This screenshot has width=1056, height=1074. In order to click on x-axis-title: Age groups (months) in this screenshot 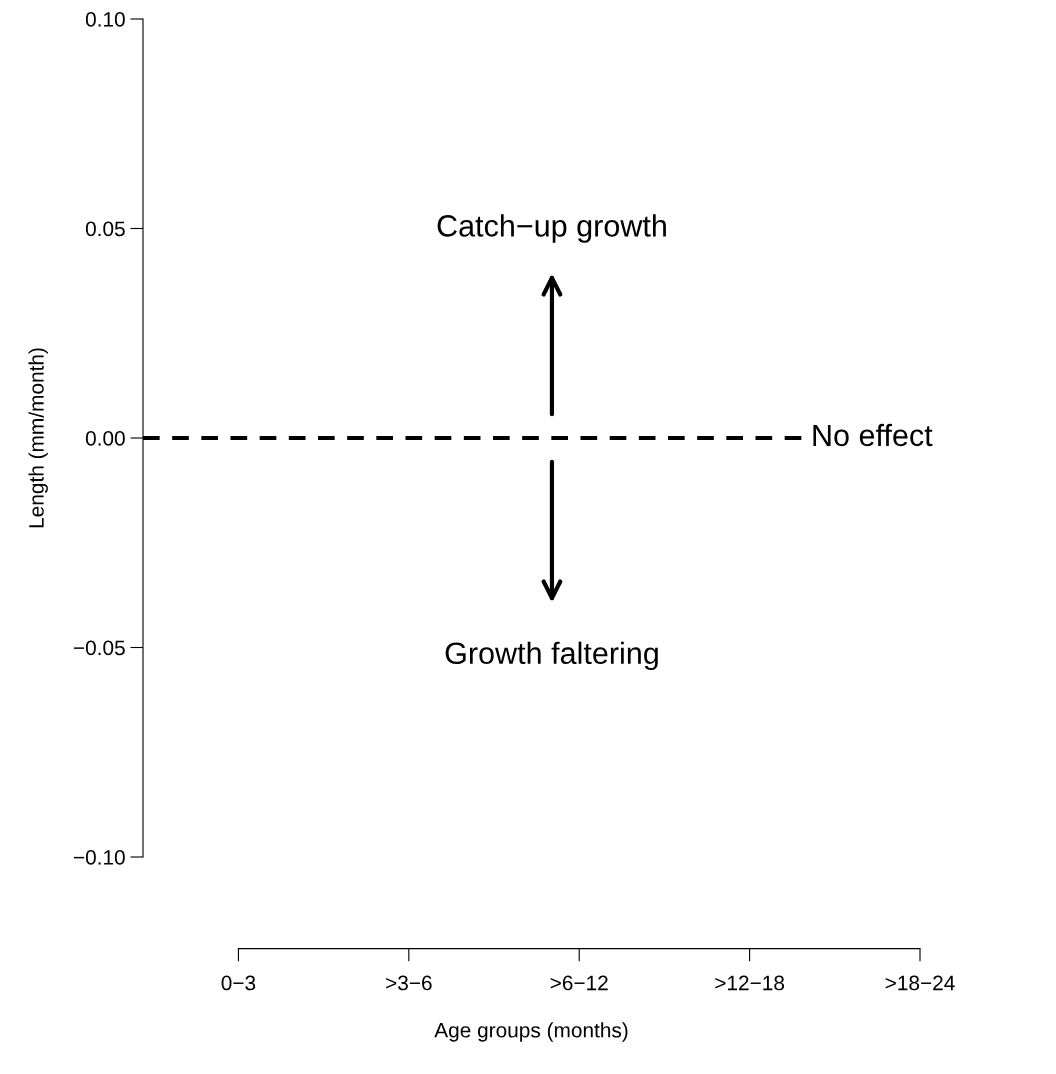, I will do `click(531, 1032)`.